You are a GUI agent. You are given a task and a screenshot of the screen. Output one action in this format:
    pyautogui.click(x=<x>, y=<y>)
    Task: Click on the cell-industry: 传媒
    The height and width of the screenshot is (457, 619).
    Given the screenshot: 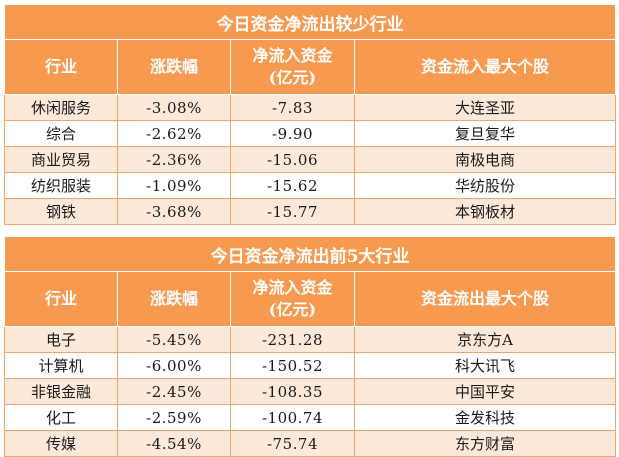 What is the action you would take?
    pyautogui.click(x=61, y=443)
    